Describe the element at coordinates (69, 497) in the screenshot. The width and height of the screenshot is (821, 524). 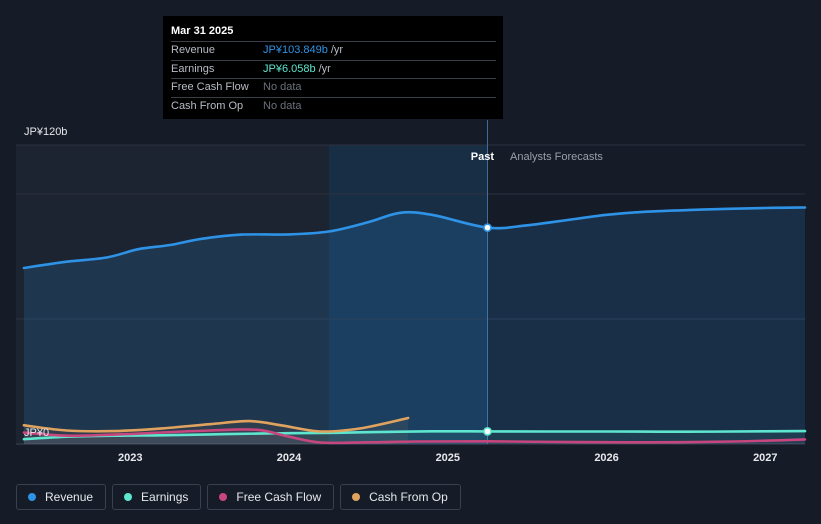
I see `legend-label: Revenue` at that location.